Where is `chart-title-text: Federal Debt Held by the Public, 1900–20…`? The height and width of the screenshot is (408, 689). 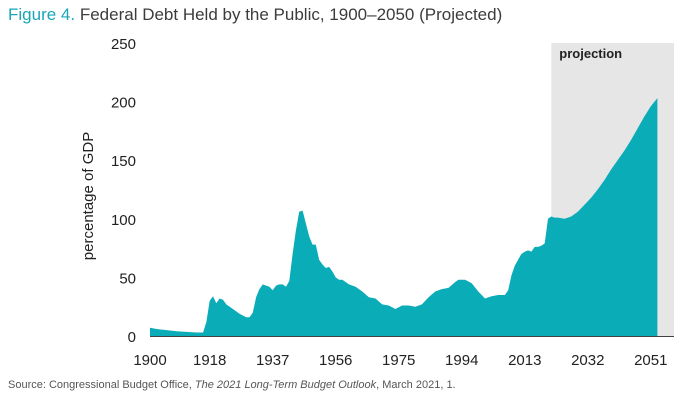
chart-title-text: Federal Debt Held by the Public, 1900–20… is located at coordinates (291, 14).